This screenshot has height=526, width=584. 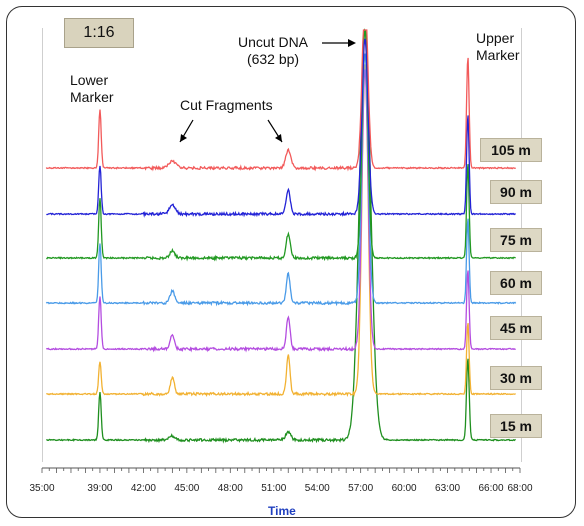 What do you see at coordinates (447, 488) in the screenshot?
I see `x-tick-label: 63:00` at bounding box center [447, 488].